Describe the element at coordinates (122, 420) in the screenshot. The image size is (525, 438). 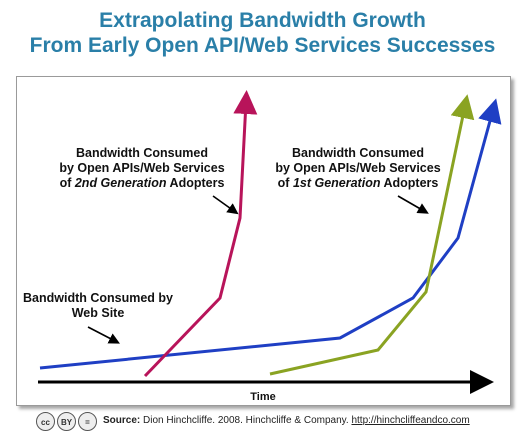
I see `source-label: Source:` at that location.